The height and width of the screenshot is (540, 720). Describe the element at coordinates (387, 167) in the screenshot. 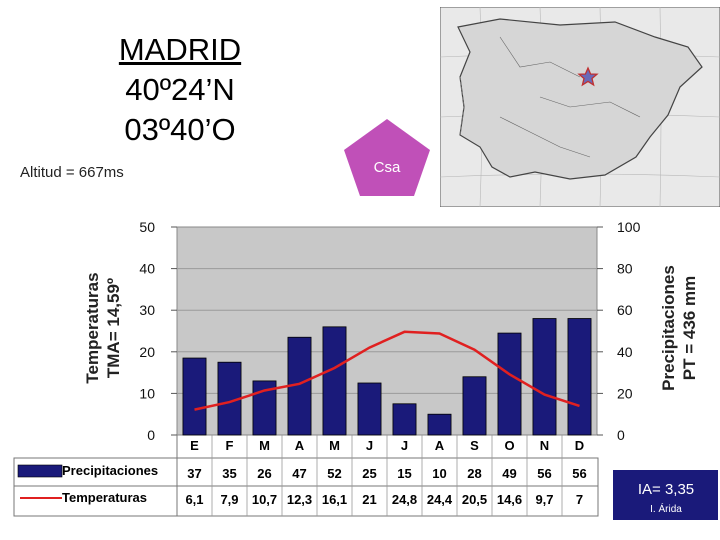

I see `climate-type-label: Csa` at that location.